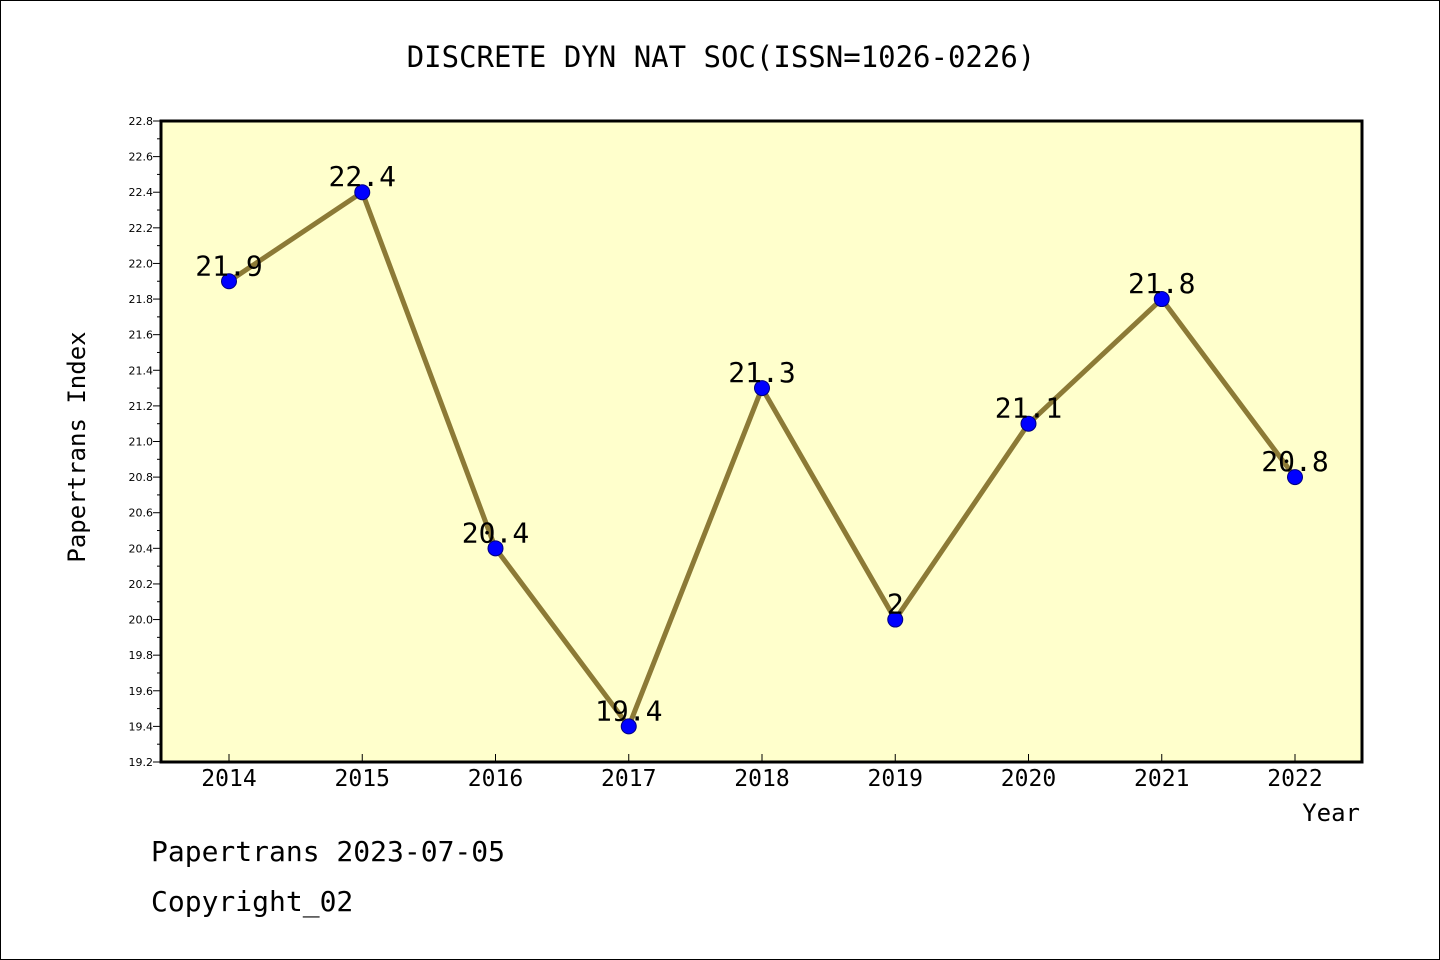 This screenshot has width=1440, height=960. I want to click on y-tick-label: 19.8, so click(141, 655).